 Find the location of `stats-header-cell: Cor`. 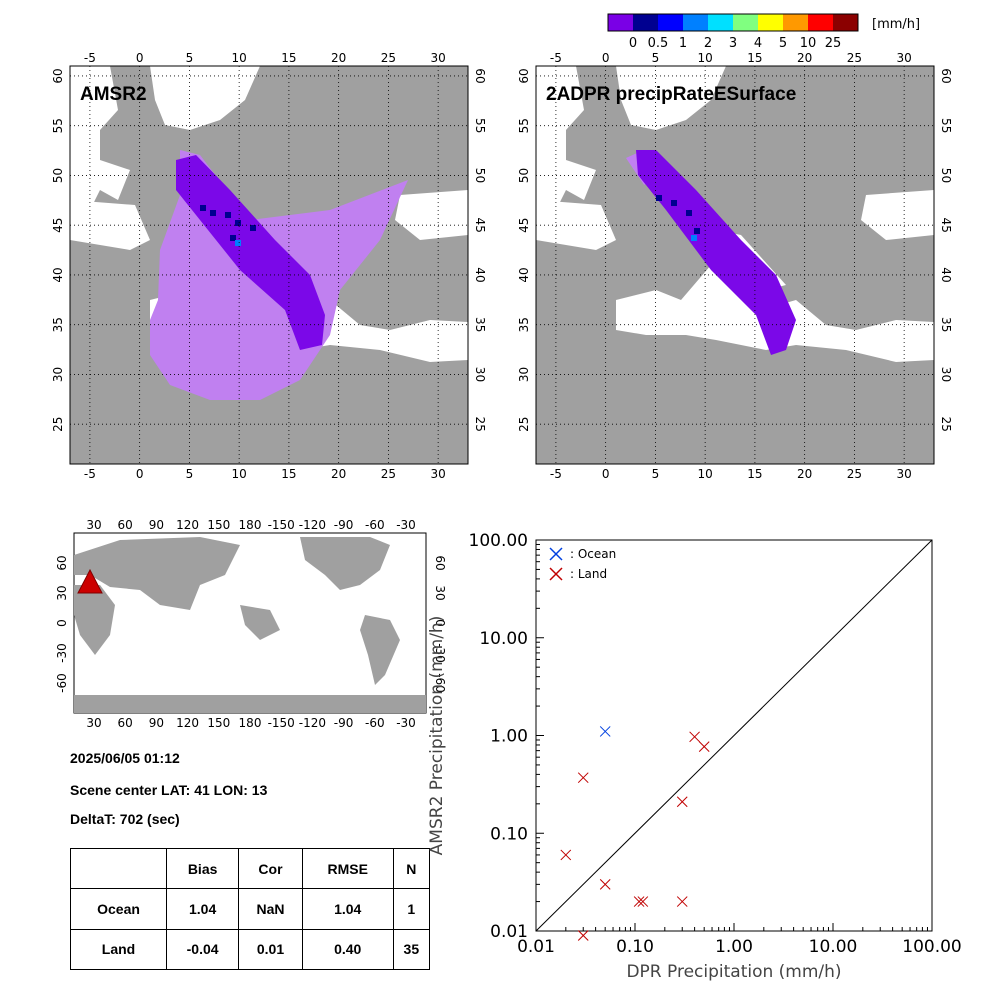

stats-header-cell: Cor is located at coordinates (270, 868).